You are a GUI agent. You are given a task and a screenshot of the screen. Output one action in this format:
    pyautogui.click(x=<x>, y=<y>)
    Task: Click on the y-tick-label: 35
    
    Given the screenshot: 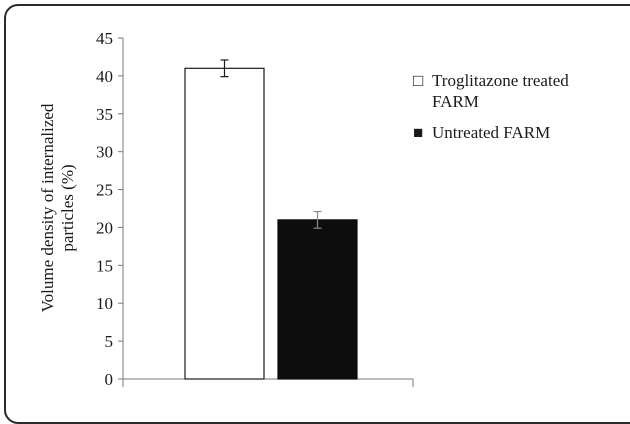 What is the action you would take?
    pyautogui.click(x=104, y=114)
    